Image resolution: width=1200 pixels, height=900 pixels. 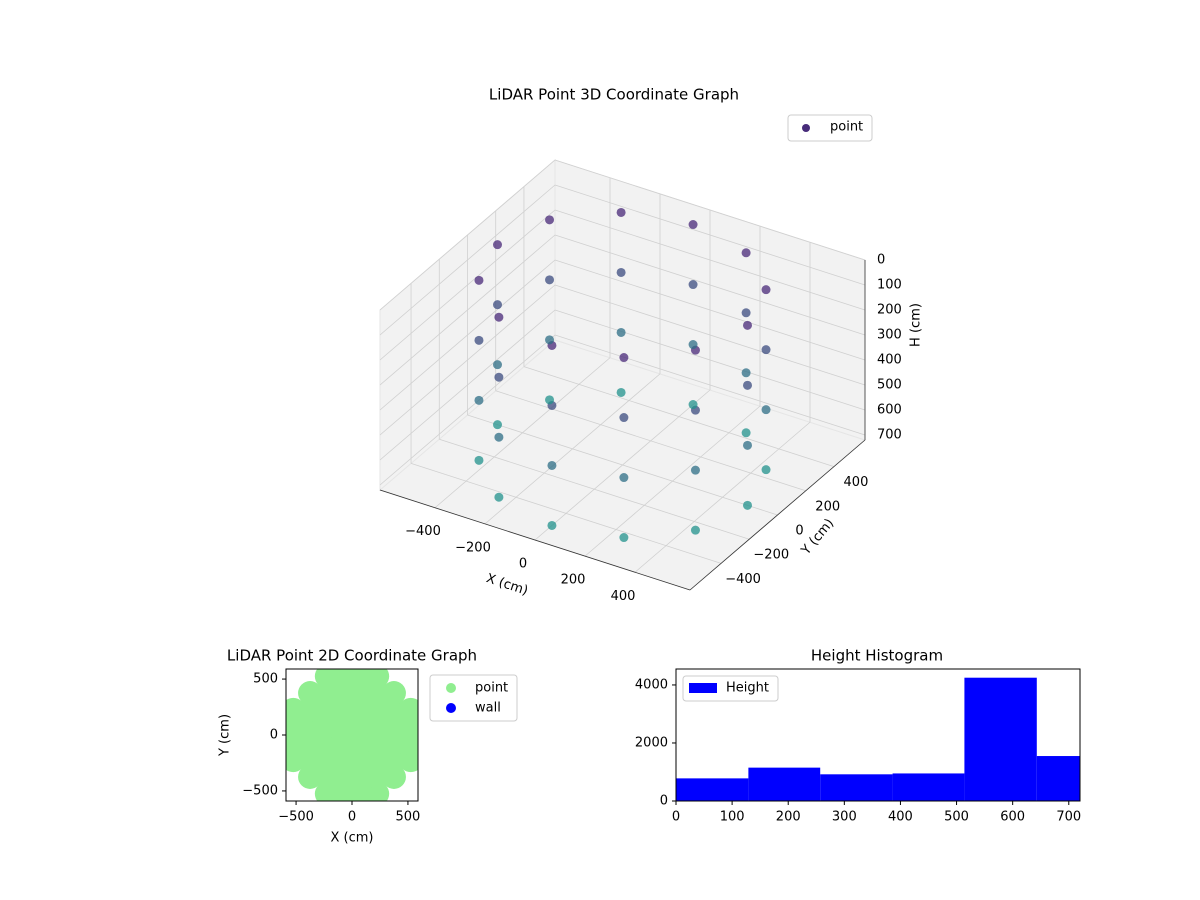 I want to click on chart-title: LiDAR Point 2D Coordinate Graph, so click(x=352, y=656).